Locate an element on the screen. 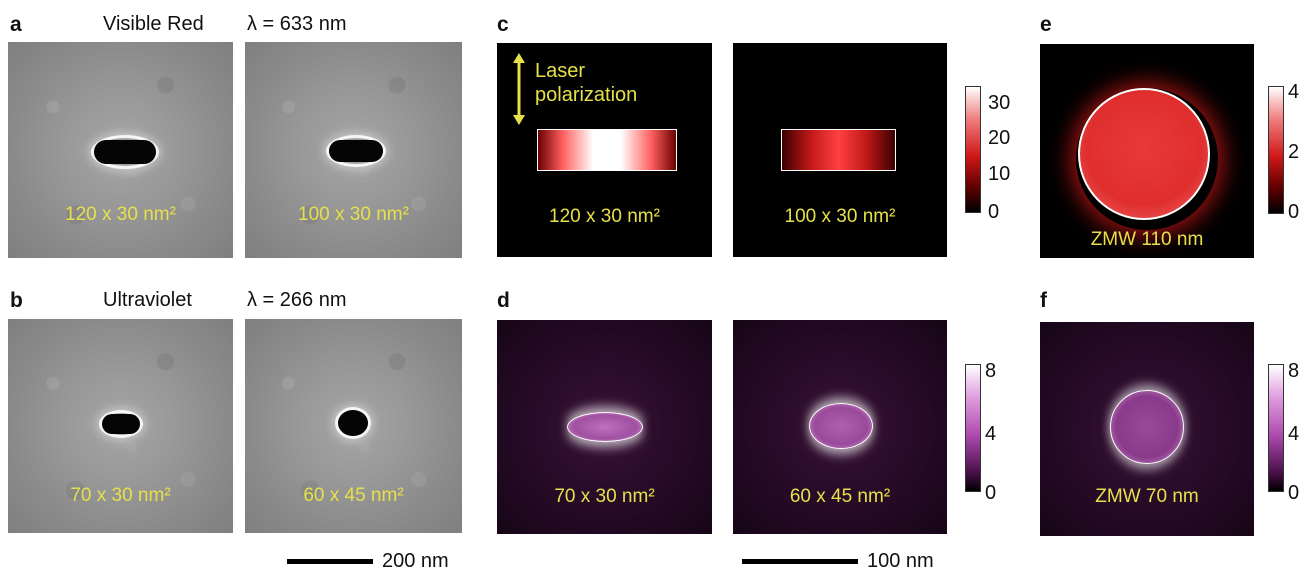 This screenshot has height=572, width=1306. scale-bar-sem-label: 200 nm is located at coordinates (415, 561).